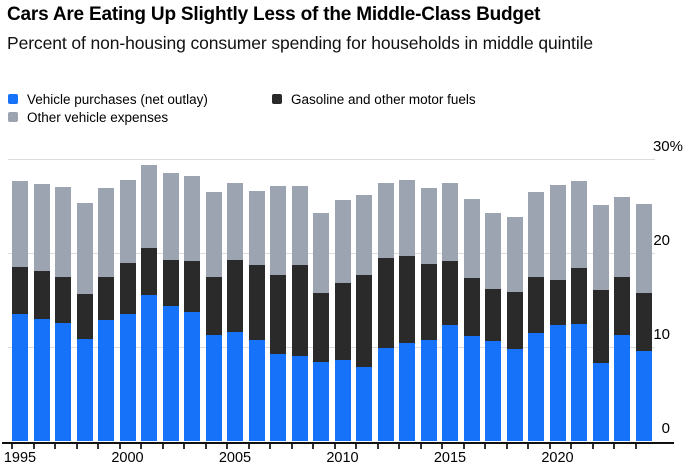  What do you see at coordinates (428, 314) in the screenshot?
I see `bar-2014` at bounding box center [428, 314].